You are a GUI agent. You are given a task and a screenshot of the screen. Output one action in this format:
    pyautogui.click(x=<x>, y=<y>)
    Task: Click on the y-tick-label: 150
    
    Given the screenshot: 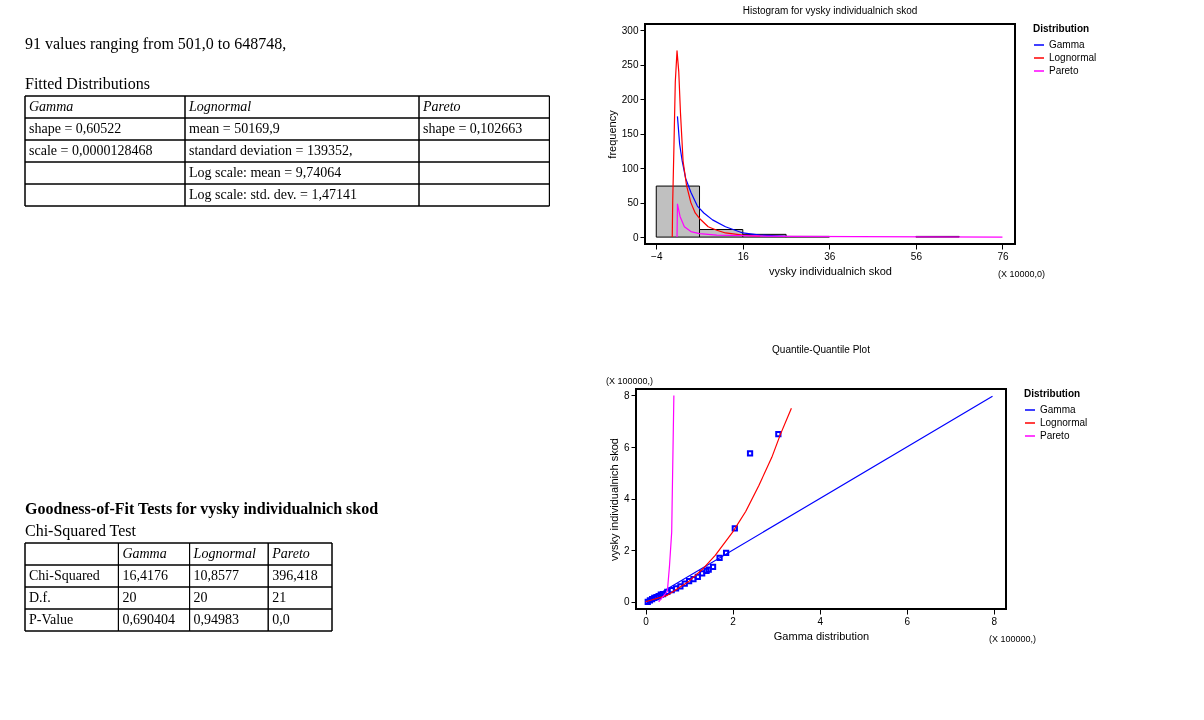 What is the action you would take?
    pyautogui.click(x=630, y=134)
    